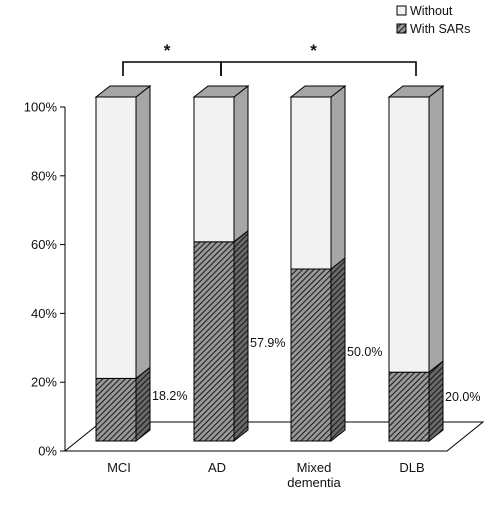  I want to click on x-category-label: MCI, so click(119, 467).